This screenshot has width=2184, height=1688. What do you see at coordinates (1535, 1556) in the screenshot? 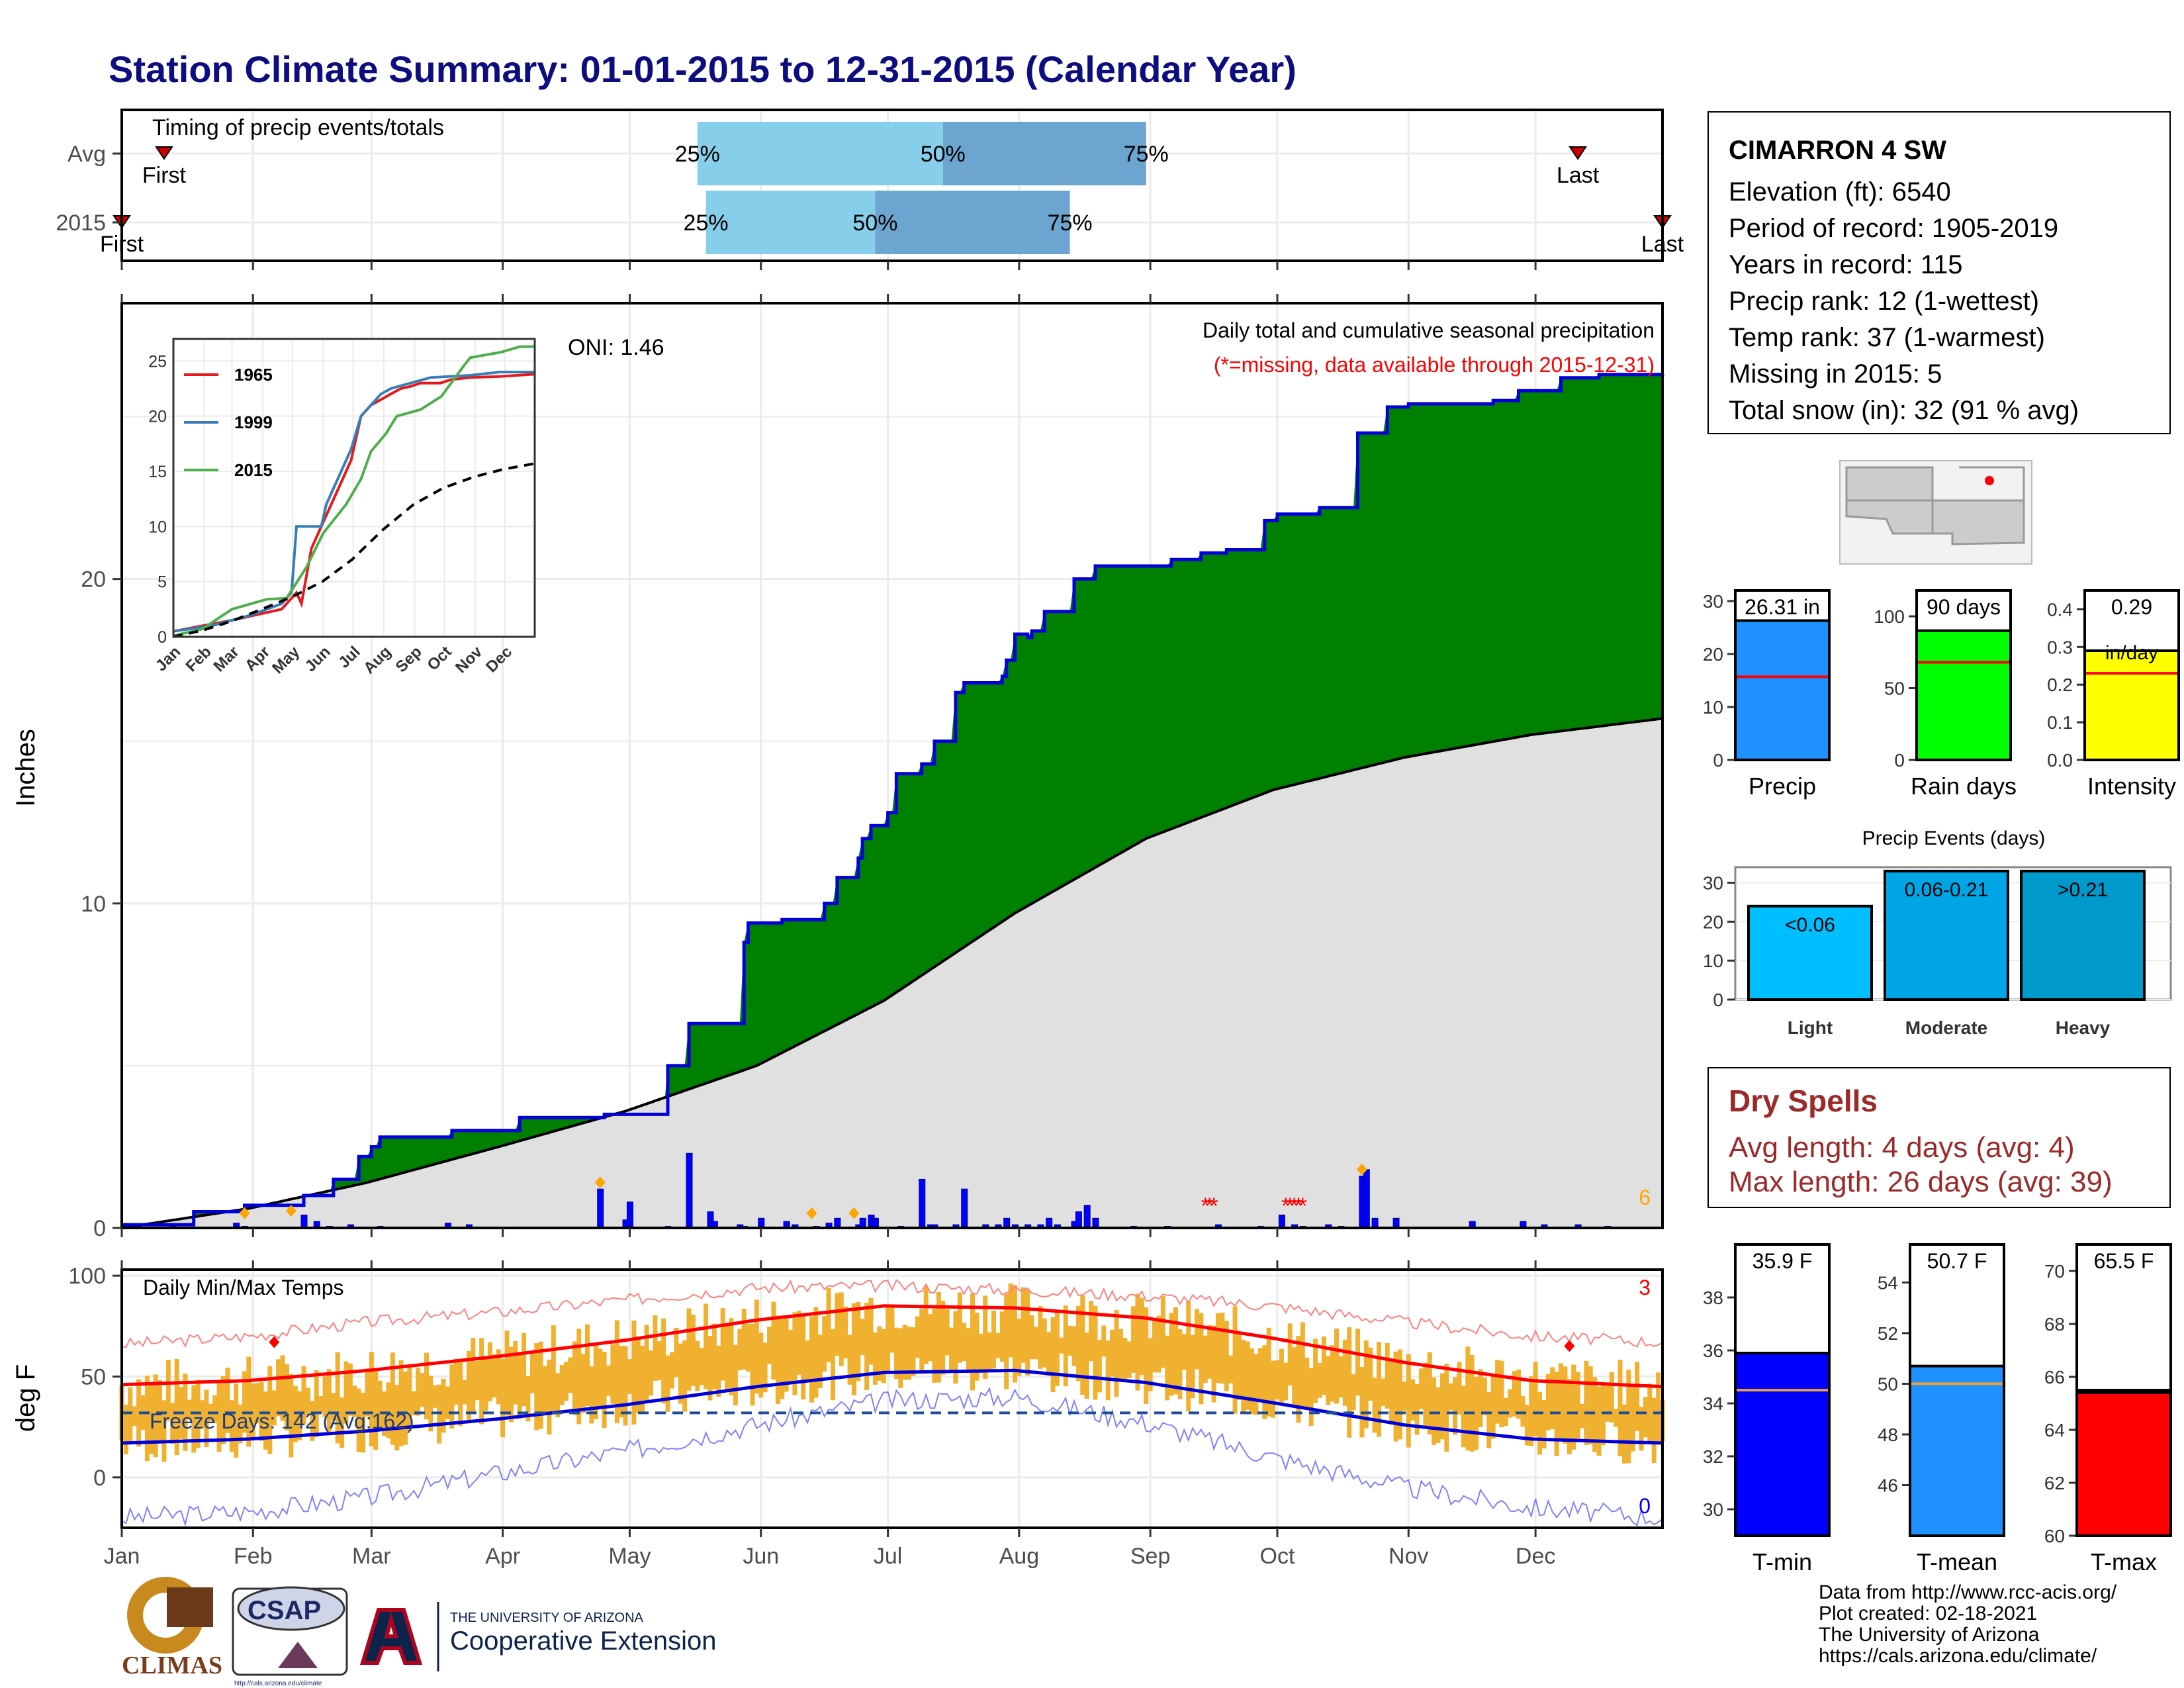
I see `month-label: Dec` at bounding box center [1535, 1556].